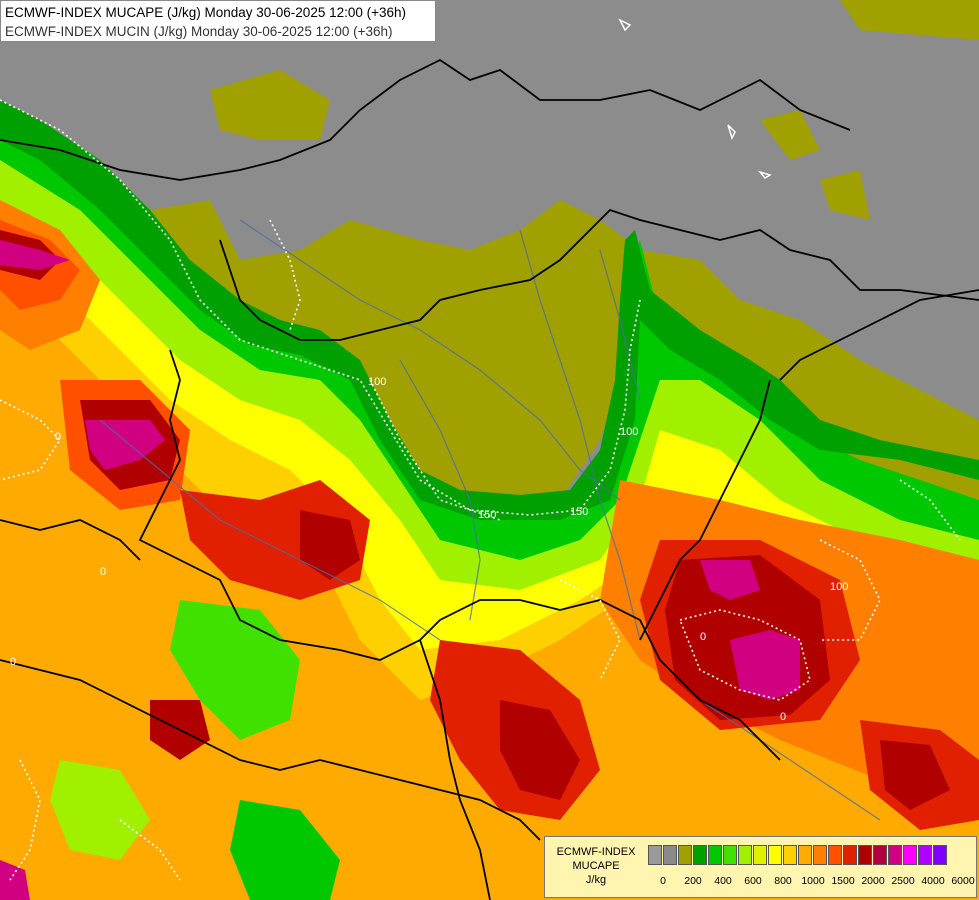 The image size is (979, 900). Describe the element at coordinates (100, 810) in the screenshot. I see `lime-patch-southwest` at that location.